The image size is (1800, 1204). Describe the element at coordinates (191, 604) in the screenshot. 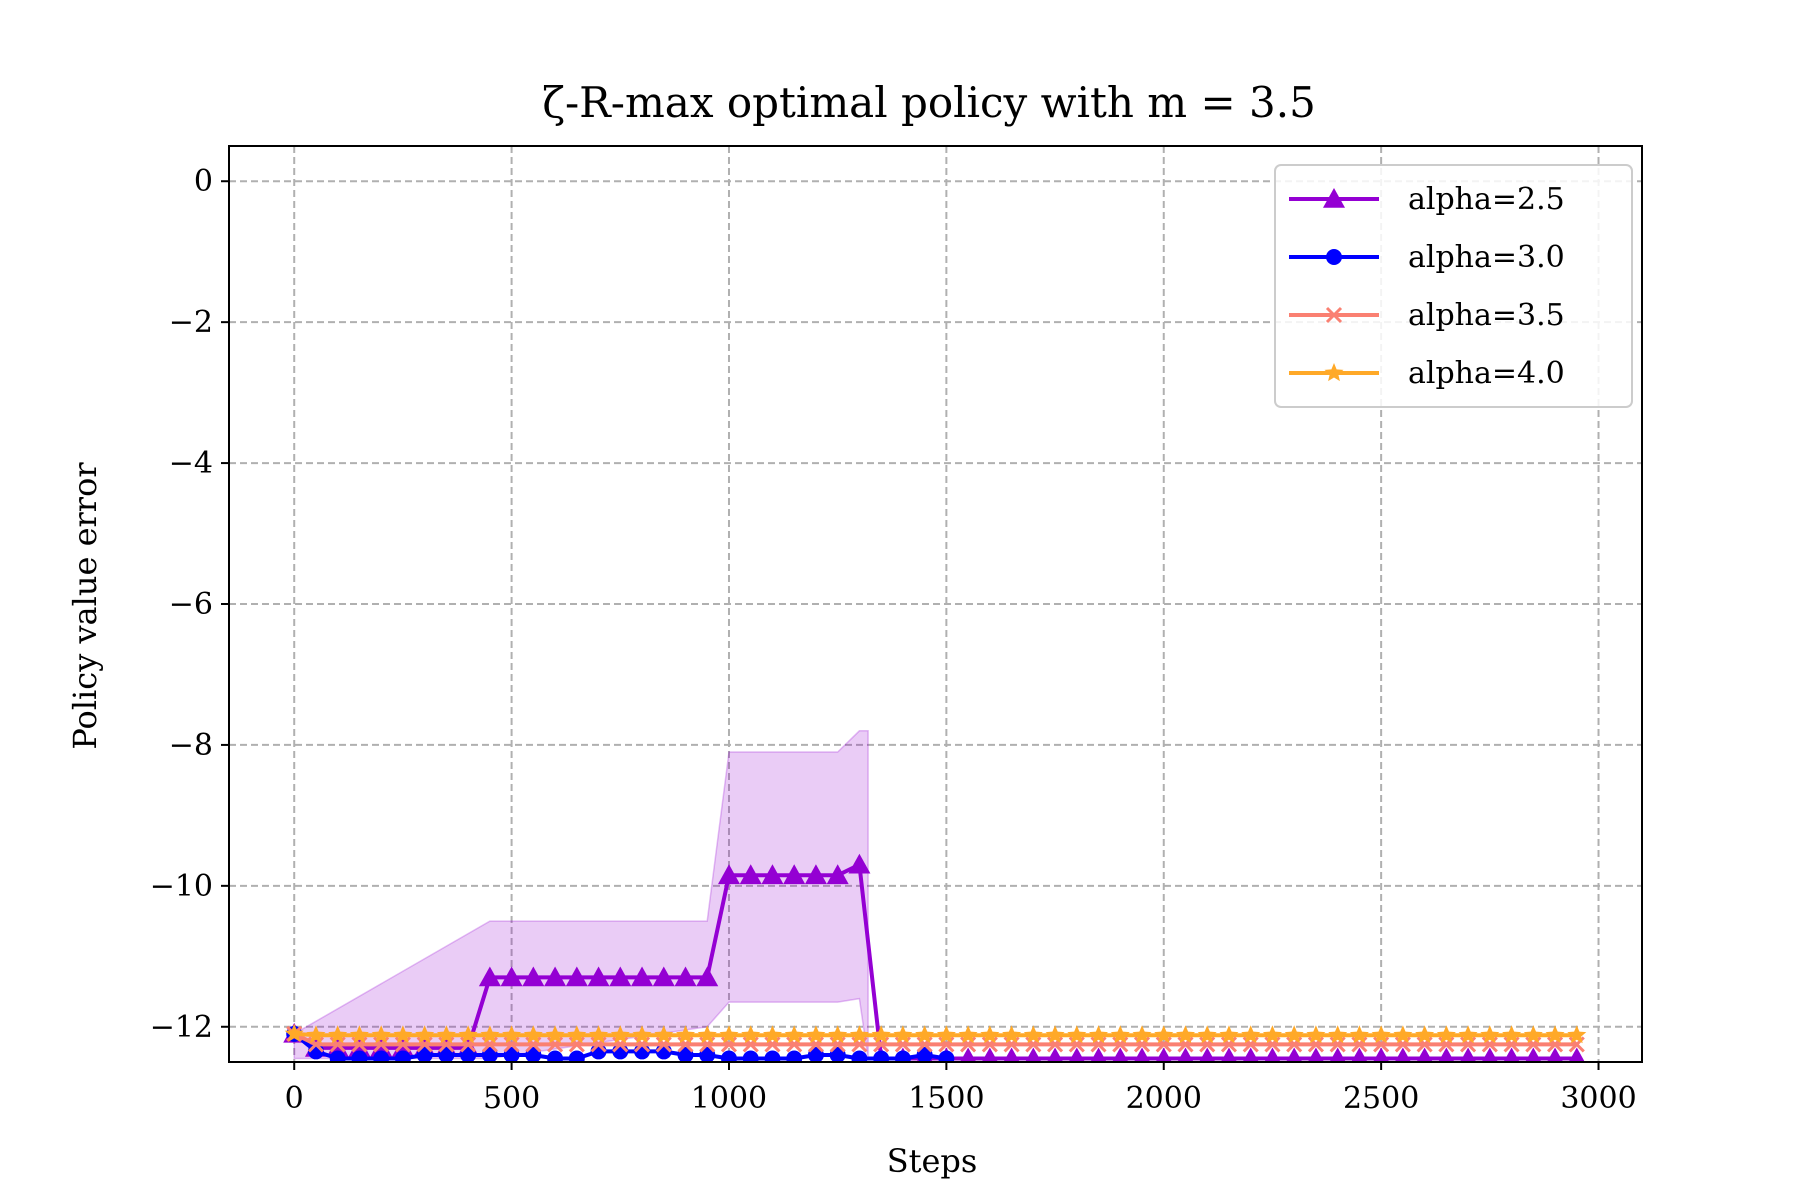

I see `y-tick-label: −6` at that location.